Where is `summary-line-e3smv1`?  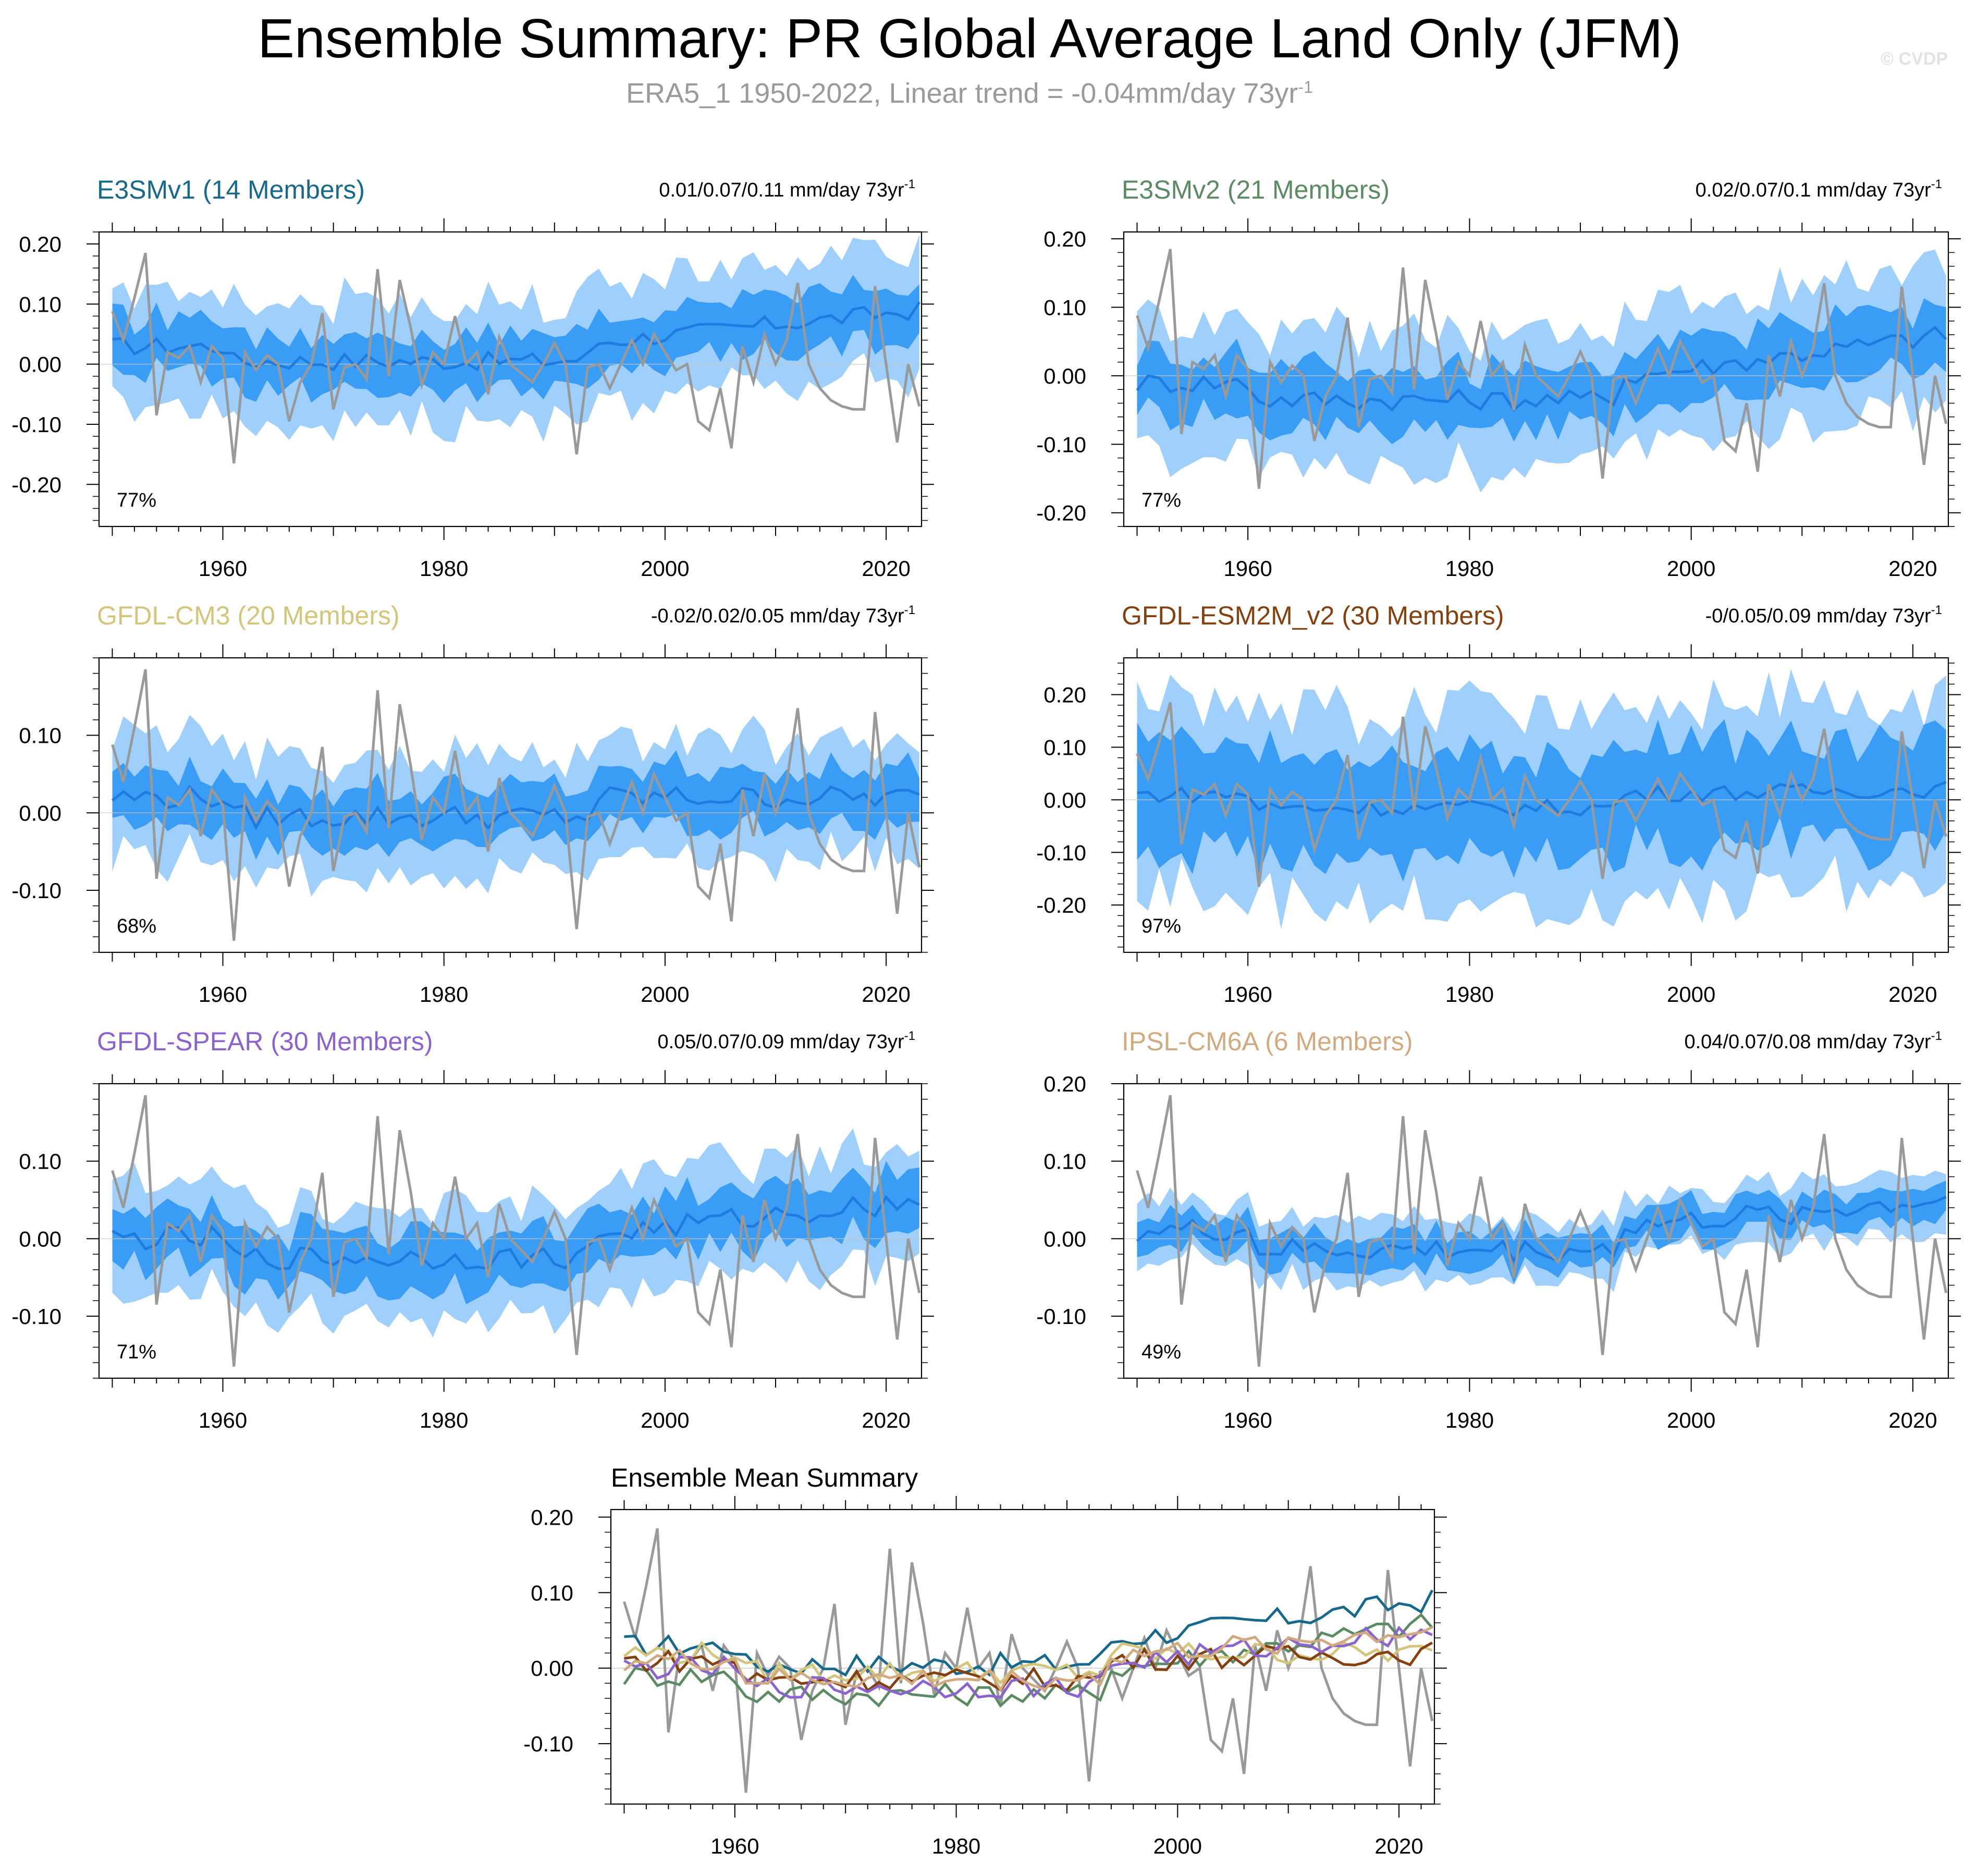
summary-line-e3smv1 is located at coordinates (1029, 1633).